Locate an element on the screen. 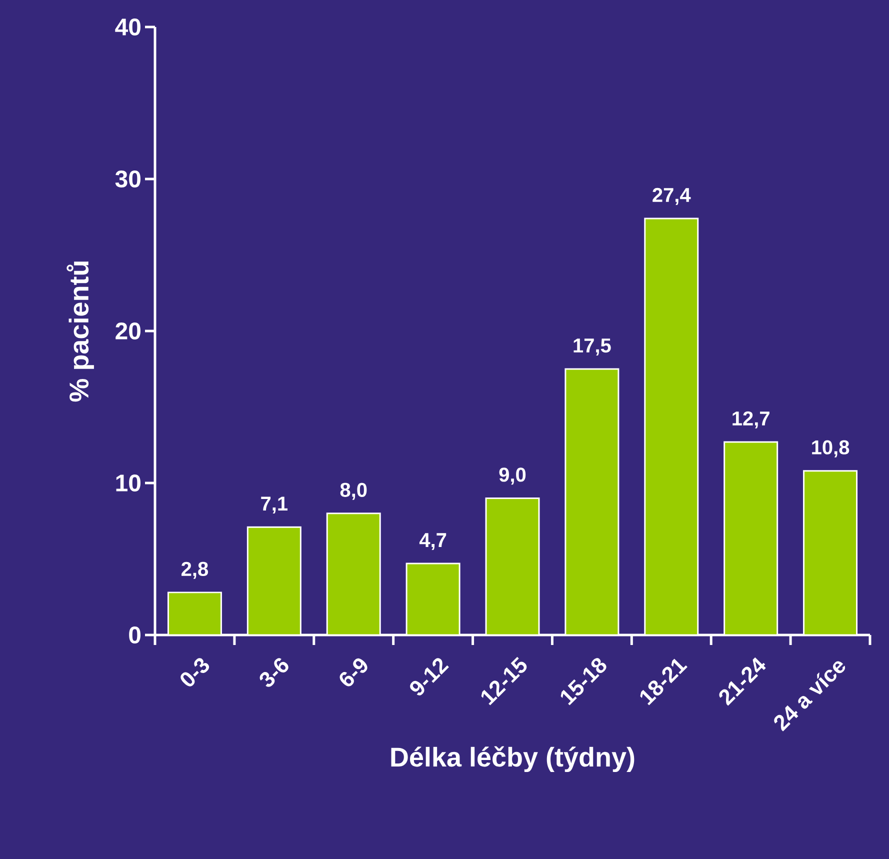 This screenshot has height=859, width=889. y-tick-label: 0 is located at coordinates (134, 635).